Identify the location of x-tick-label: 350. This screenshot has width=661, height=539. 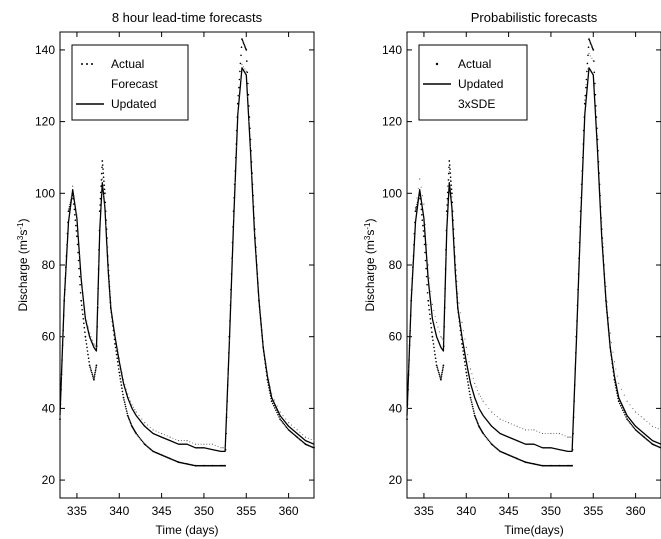
(551, 511).